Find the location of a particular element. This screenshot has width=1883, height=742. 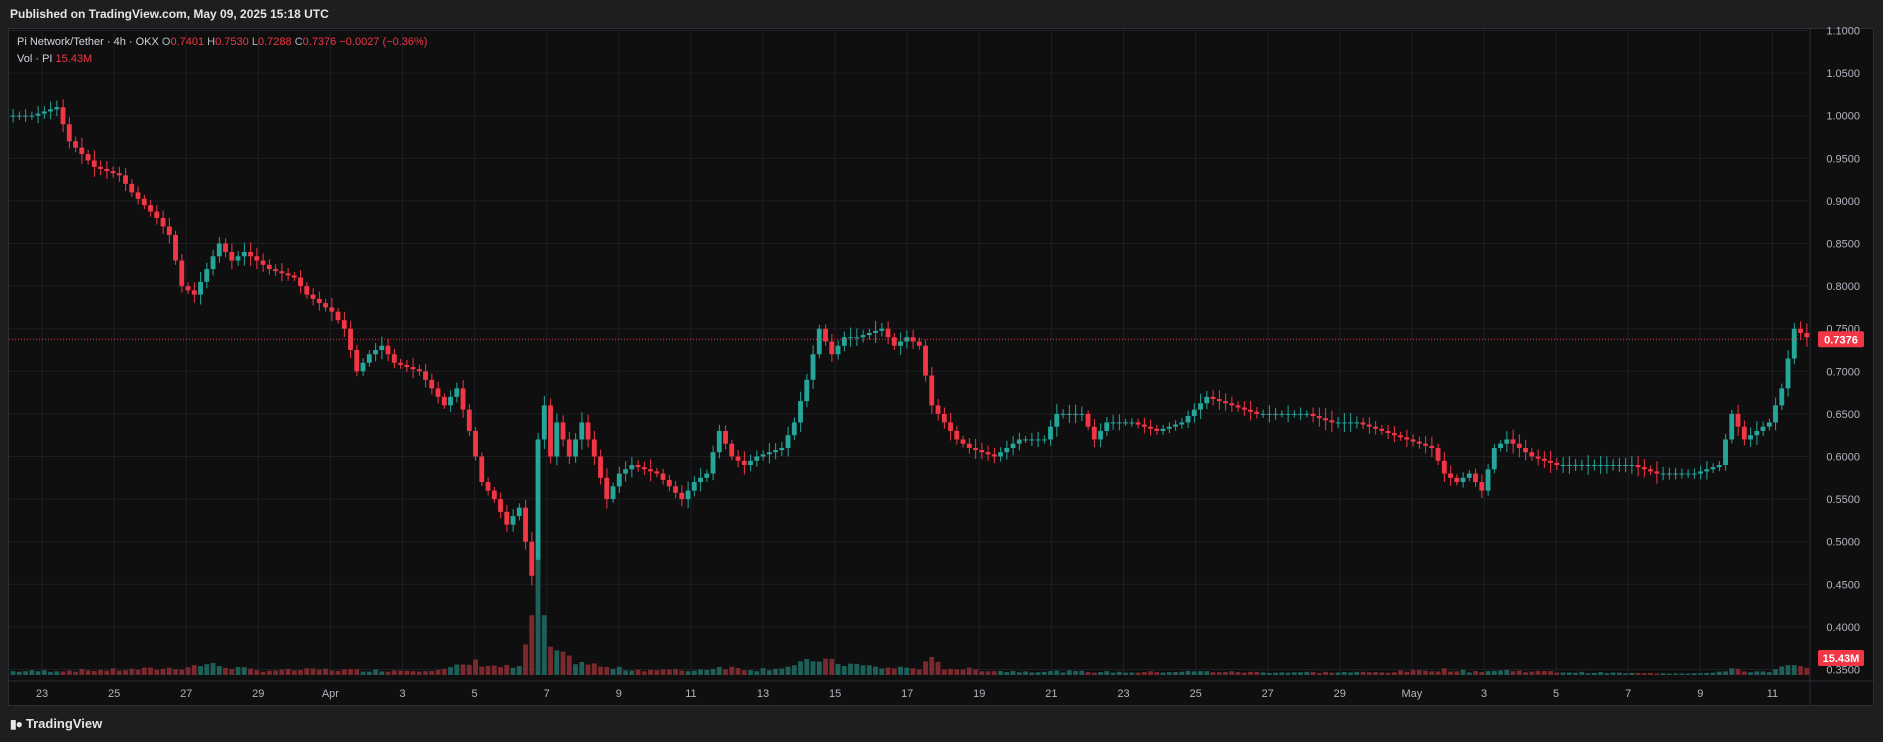

brand: ▮● TradingView is located at coordinates (56, 723).